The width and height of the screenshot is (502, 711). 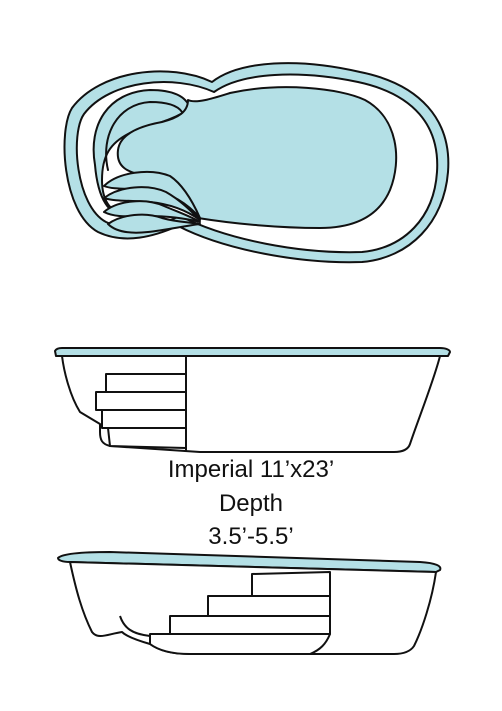 What do you see at coordinates (135, 626) in the screenshot?
I see `persp-bench` at bounding box center [135, 626].